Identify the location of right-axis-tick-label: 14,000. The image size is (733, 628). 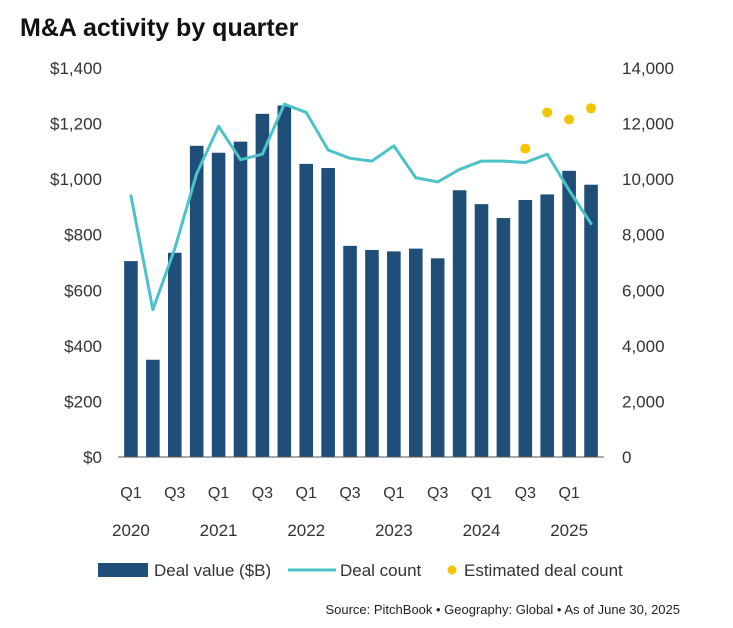
(648, 68).